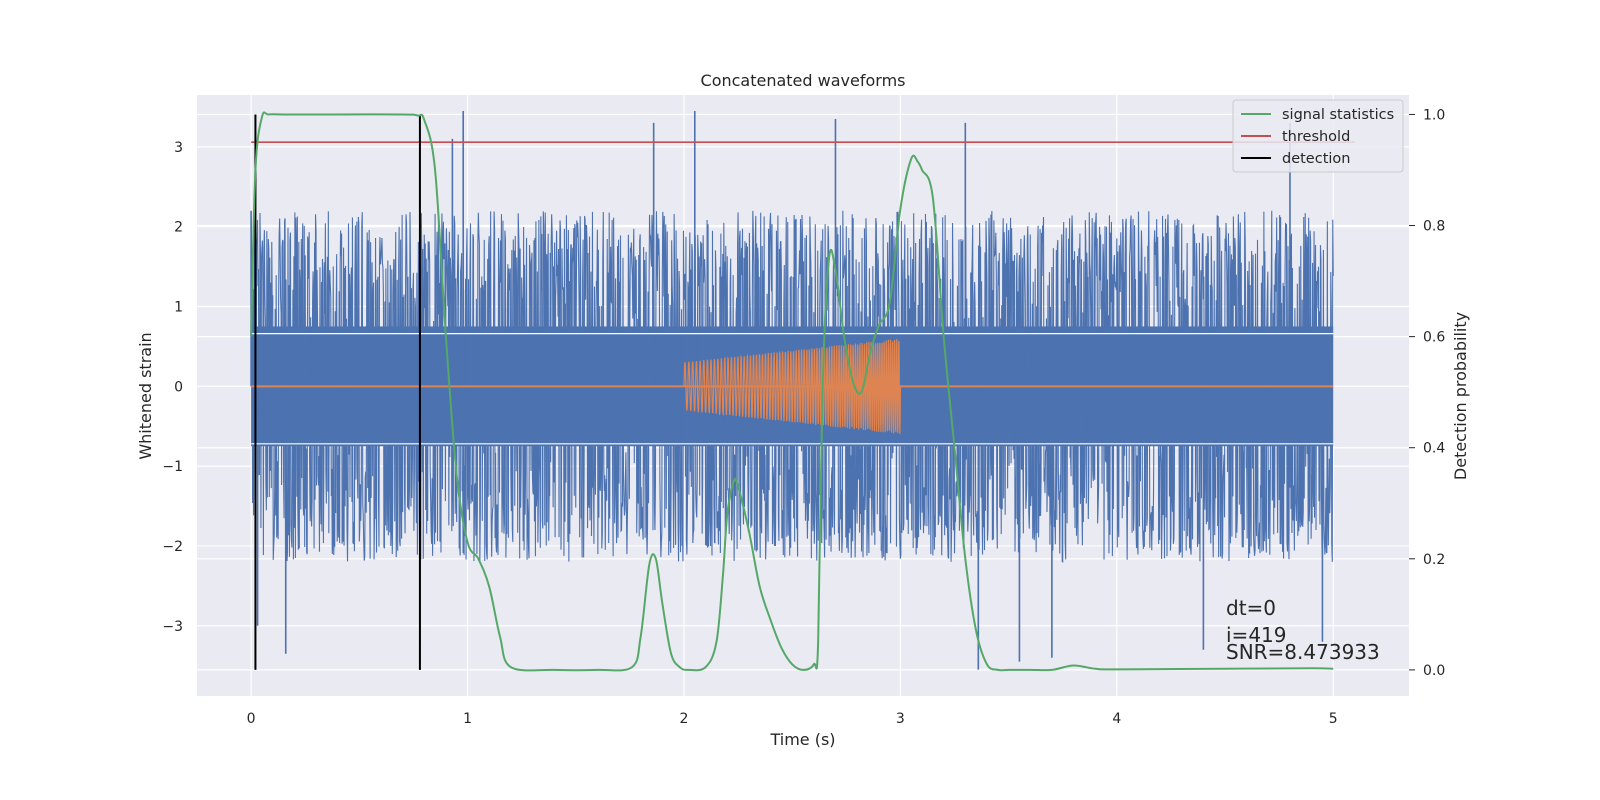  I want to click on y-tick-label: 1, so click(178, 308).